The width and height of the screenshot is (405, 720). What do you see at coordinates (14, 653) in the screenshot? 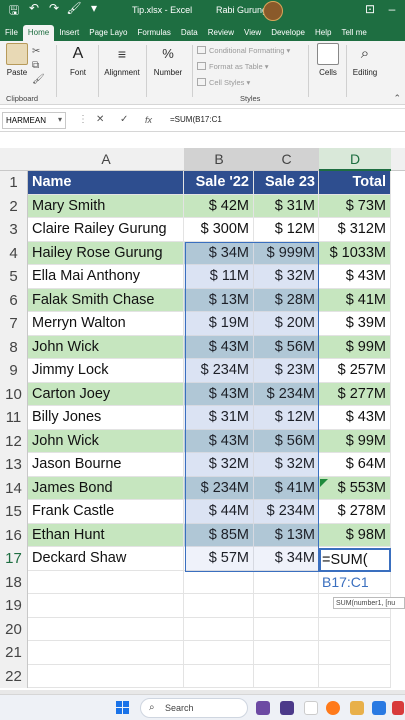
I see `row-header: 21` at bounding box center [14, 653].